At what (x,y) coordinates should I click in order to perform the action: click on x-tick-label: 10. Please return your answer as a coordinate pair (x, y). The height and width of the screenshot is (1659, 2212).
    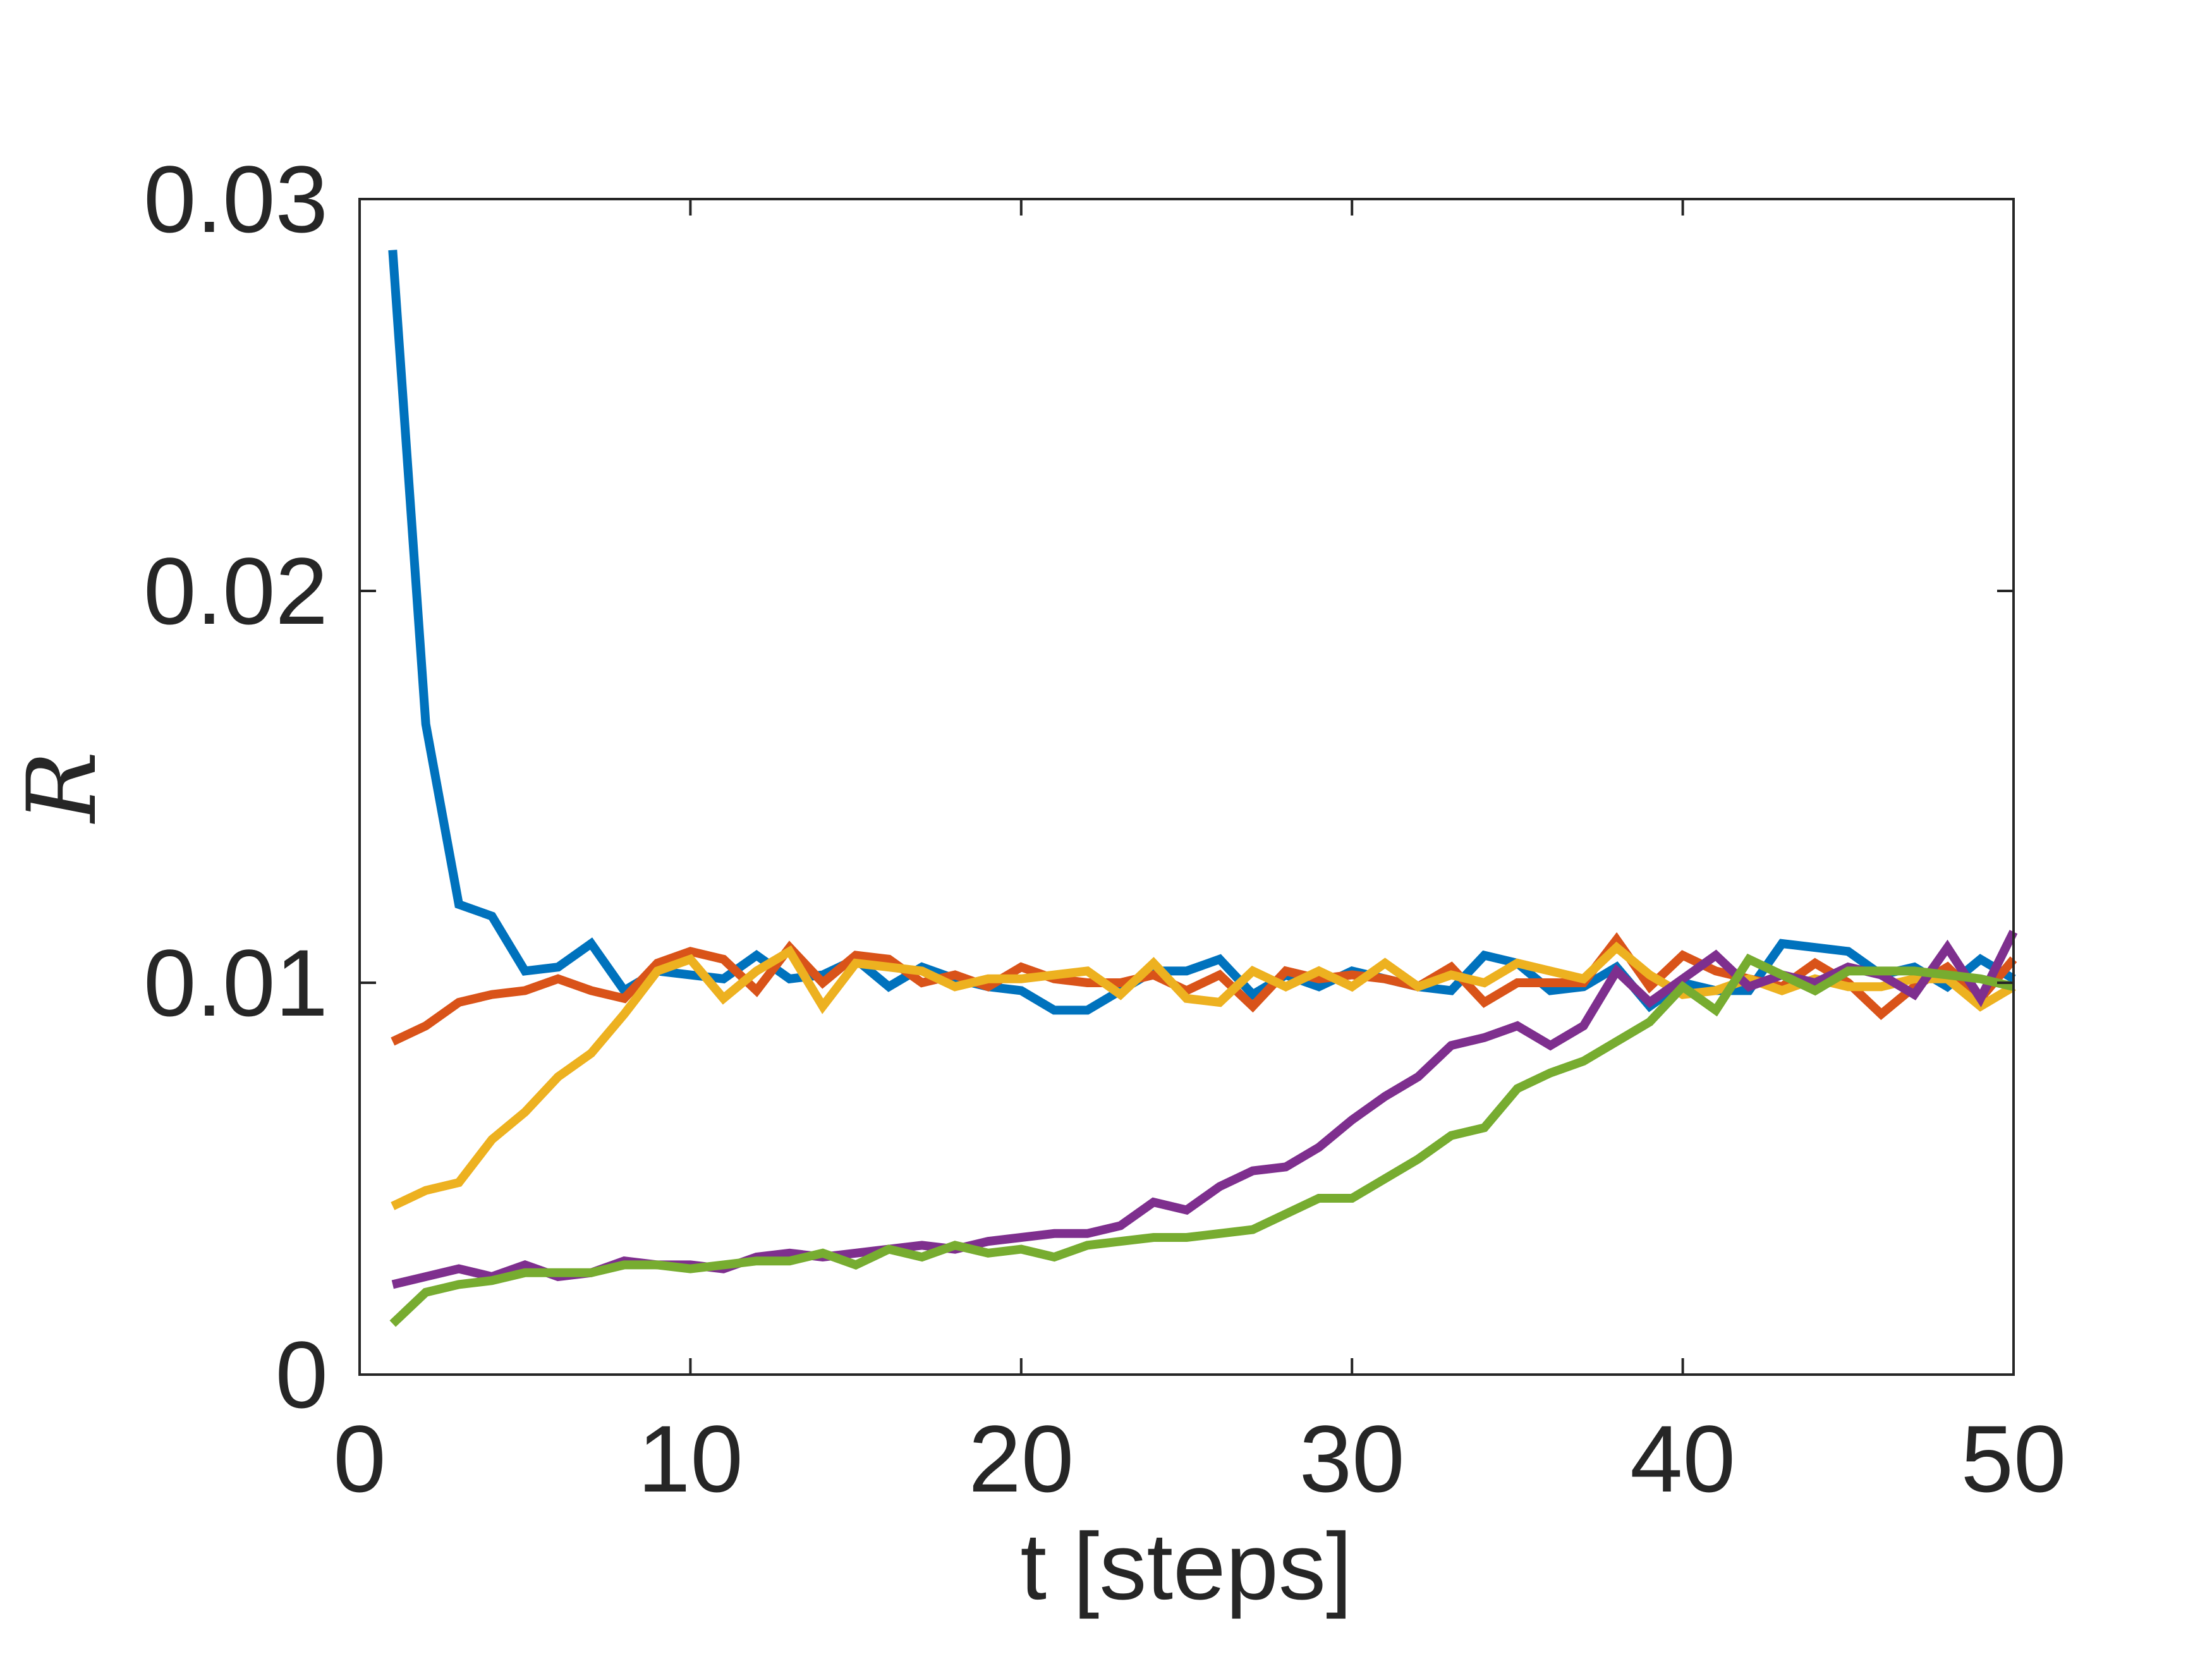
    Looking at the image, I should click on (690, 1459).